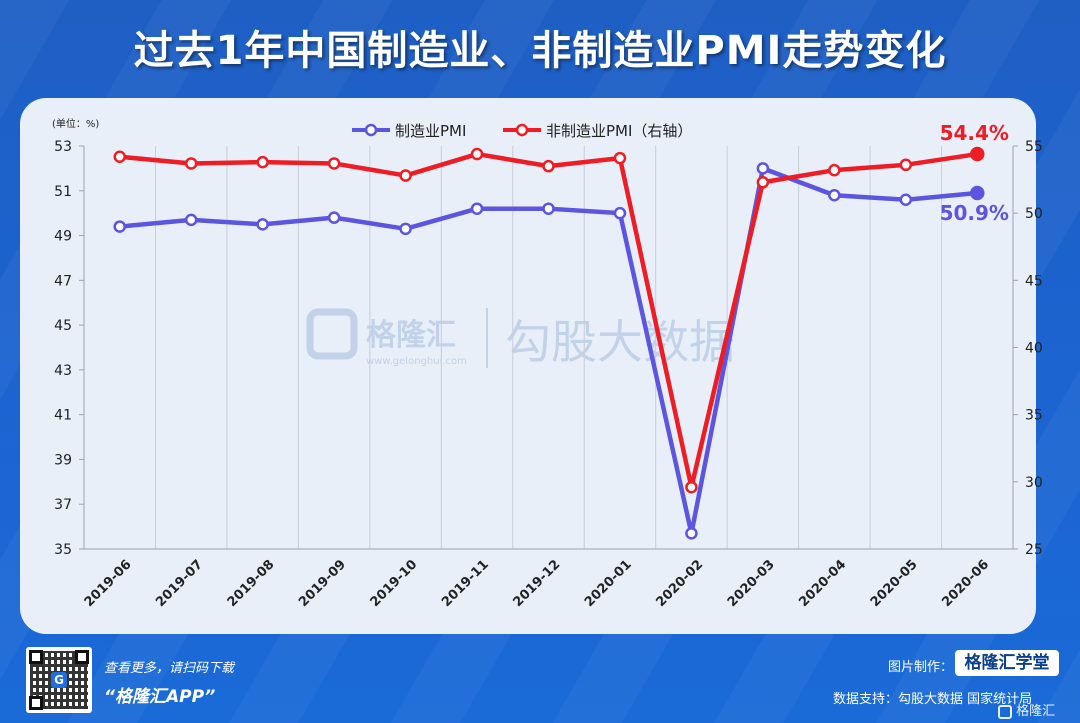 This screenshot has width=1080, height=723. Describe the element at coordinates (160, 697) in the screenshot. I see `footer-app-name: “格隆汇APP”` at that location.